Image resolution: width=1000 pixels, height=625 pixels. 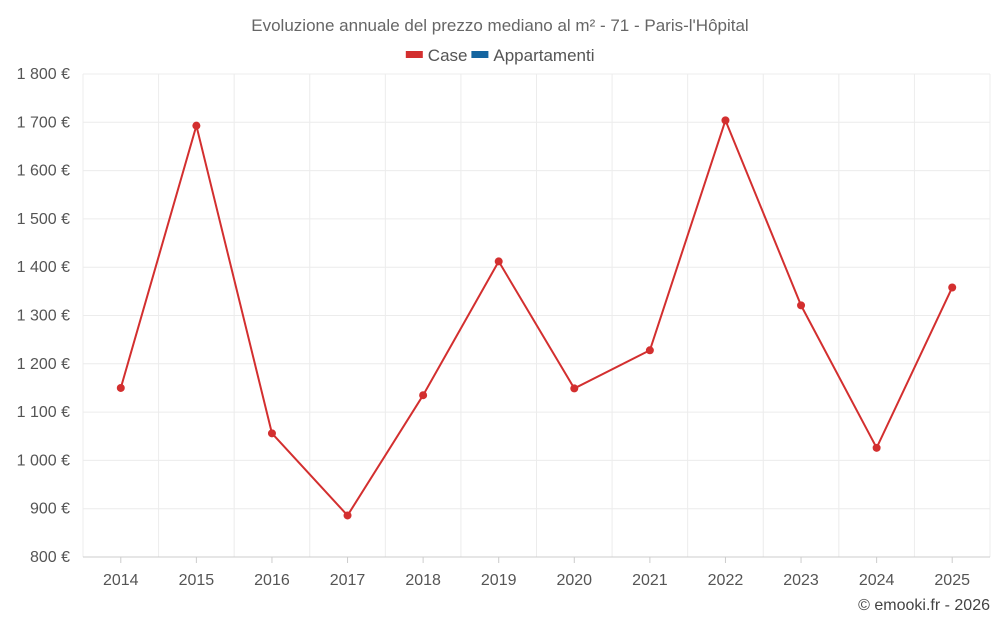 I want to click on legend-label: Case, so click(x=448, y=55).